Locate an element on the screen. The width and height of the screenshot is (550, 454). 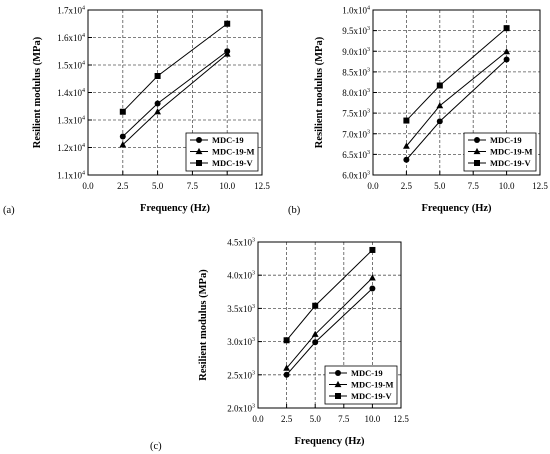
y-tick-label: 1.4x104 is located at coordinates (71, 93).